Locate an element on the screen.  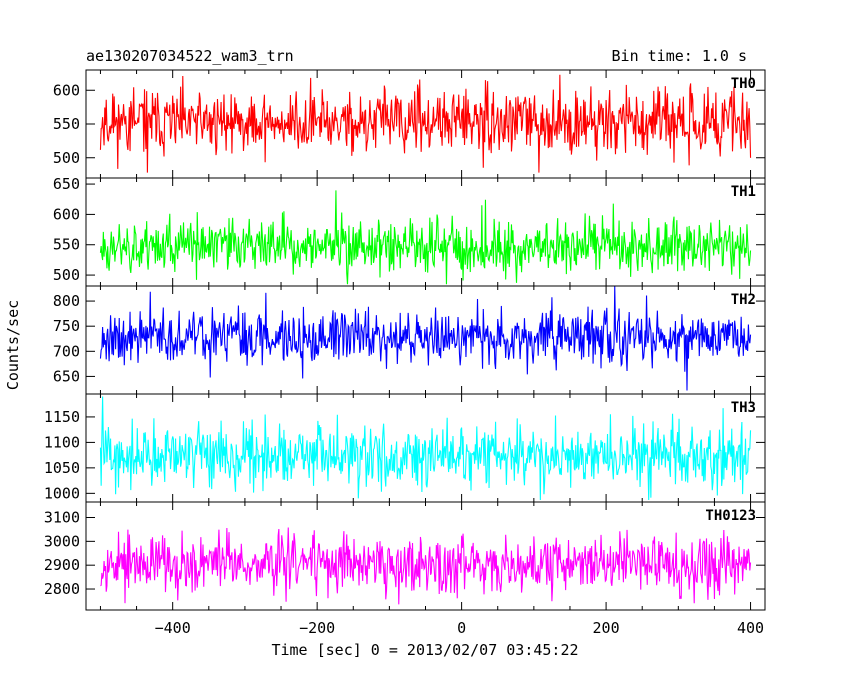
panel-label-th0123: TH0123 is located at coordinates (730, 516).